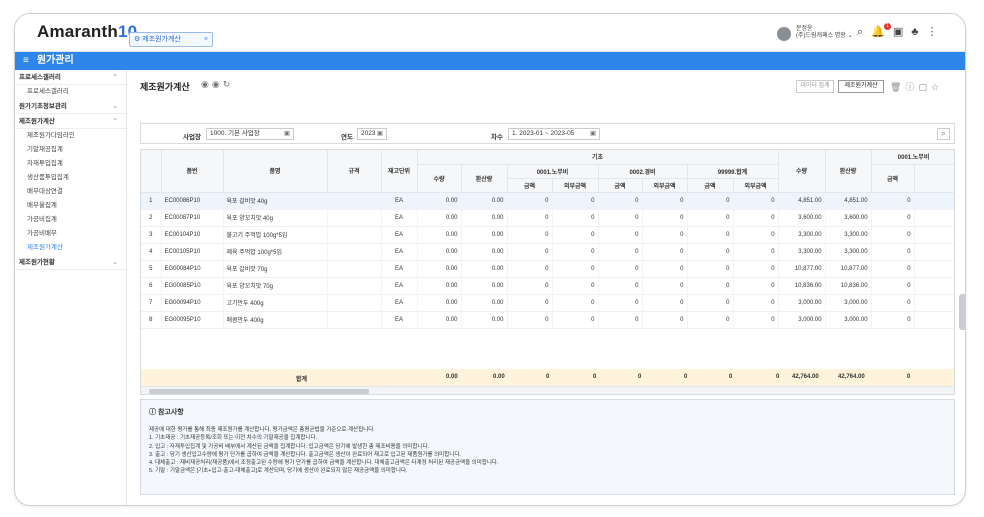 The image size is (984, 517). Describe the element at coordinates (48, 91) in the screenshot. I see `sidebar-item-gallery: 프로세스갤러리` at that location.